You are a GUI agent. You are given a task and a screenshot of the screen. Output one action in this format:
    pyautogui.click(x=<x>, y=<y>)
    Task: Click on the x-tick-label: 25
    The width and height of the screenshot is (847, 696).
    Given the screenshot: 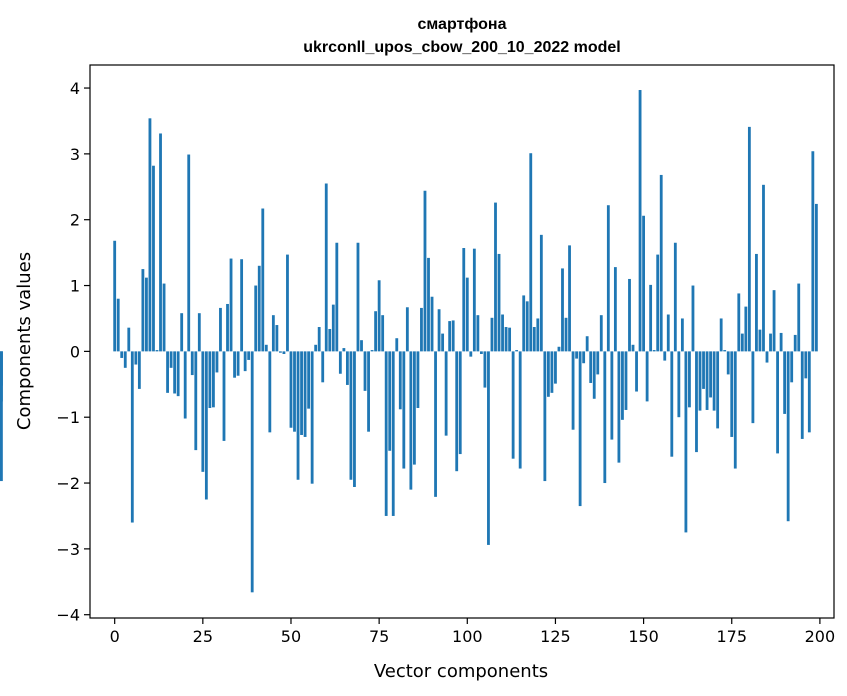 What is the action you would take?
    pyautogui.click(x=203, y=636)
    